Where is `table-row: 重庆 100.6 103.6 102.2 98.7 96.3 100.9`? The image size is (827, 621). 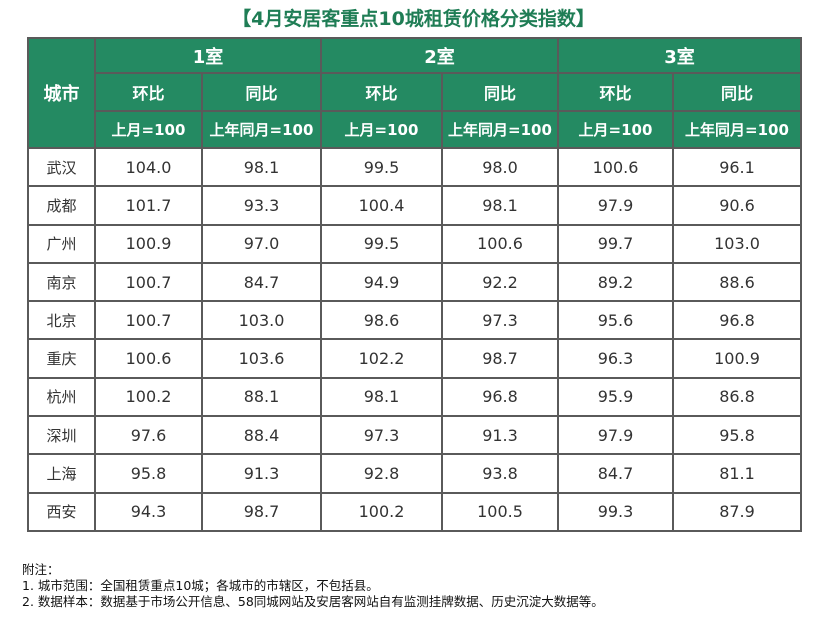
table-row: 重庆 100.6 103.6 102.2 98.7 96.3 100.9 is located at coordinates (414, 358).